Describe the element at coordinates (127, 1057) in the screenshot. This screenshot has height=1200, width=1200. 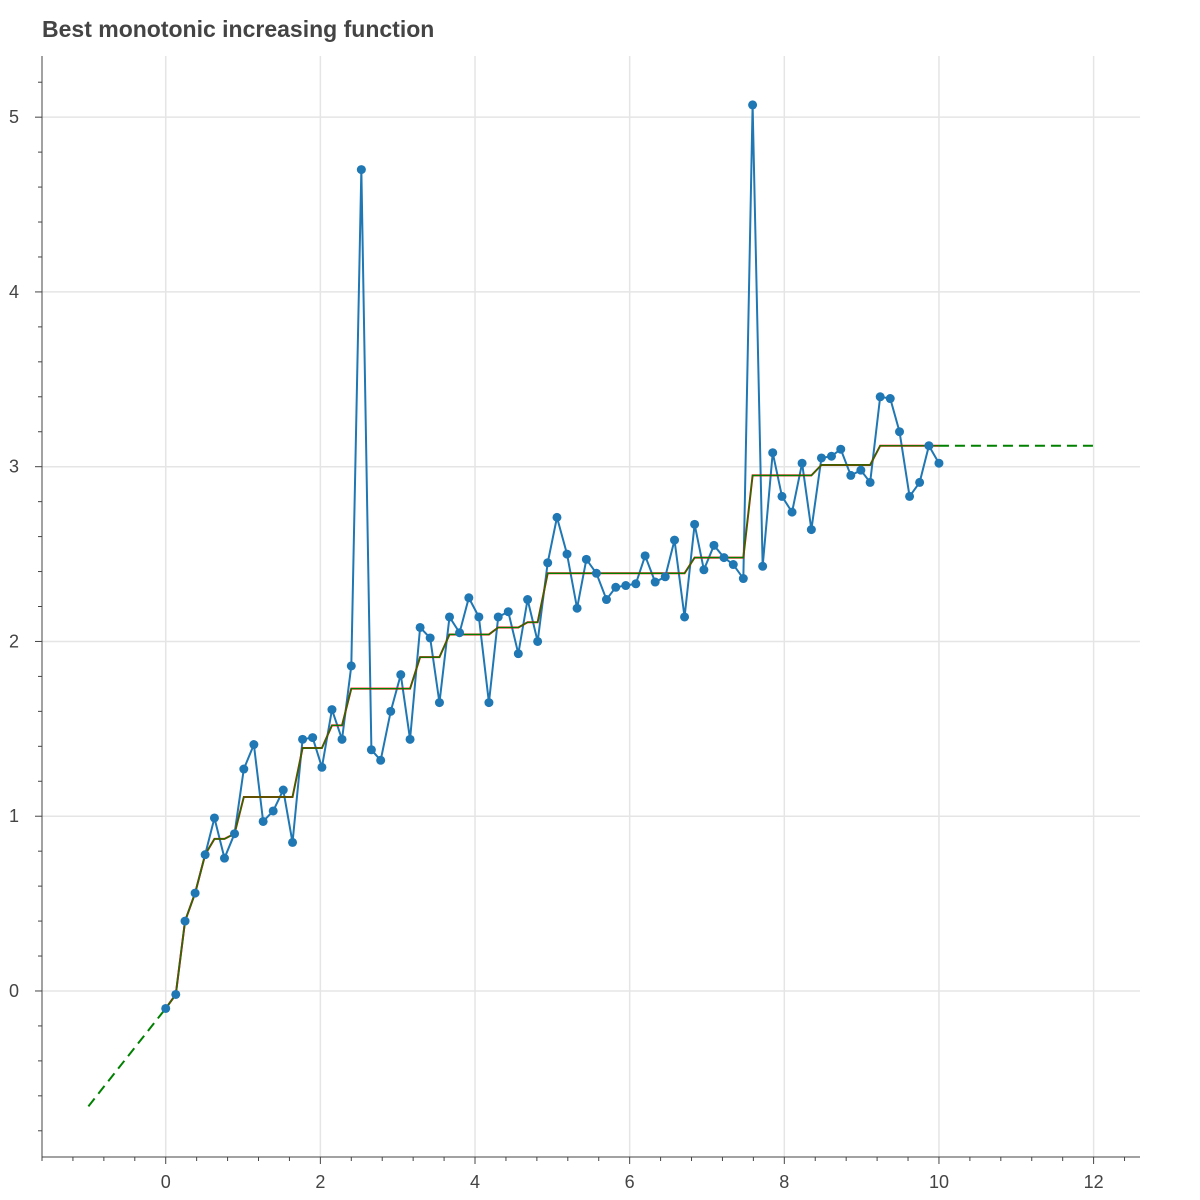
I see `extrapolation-dashed-line` at that location.